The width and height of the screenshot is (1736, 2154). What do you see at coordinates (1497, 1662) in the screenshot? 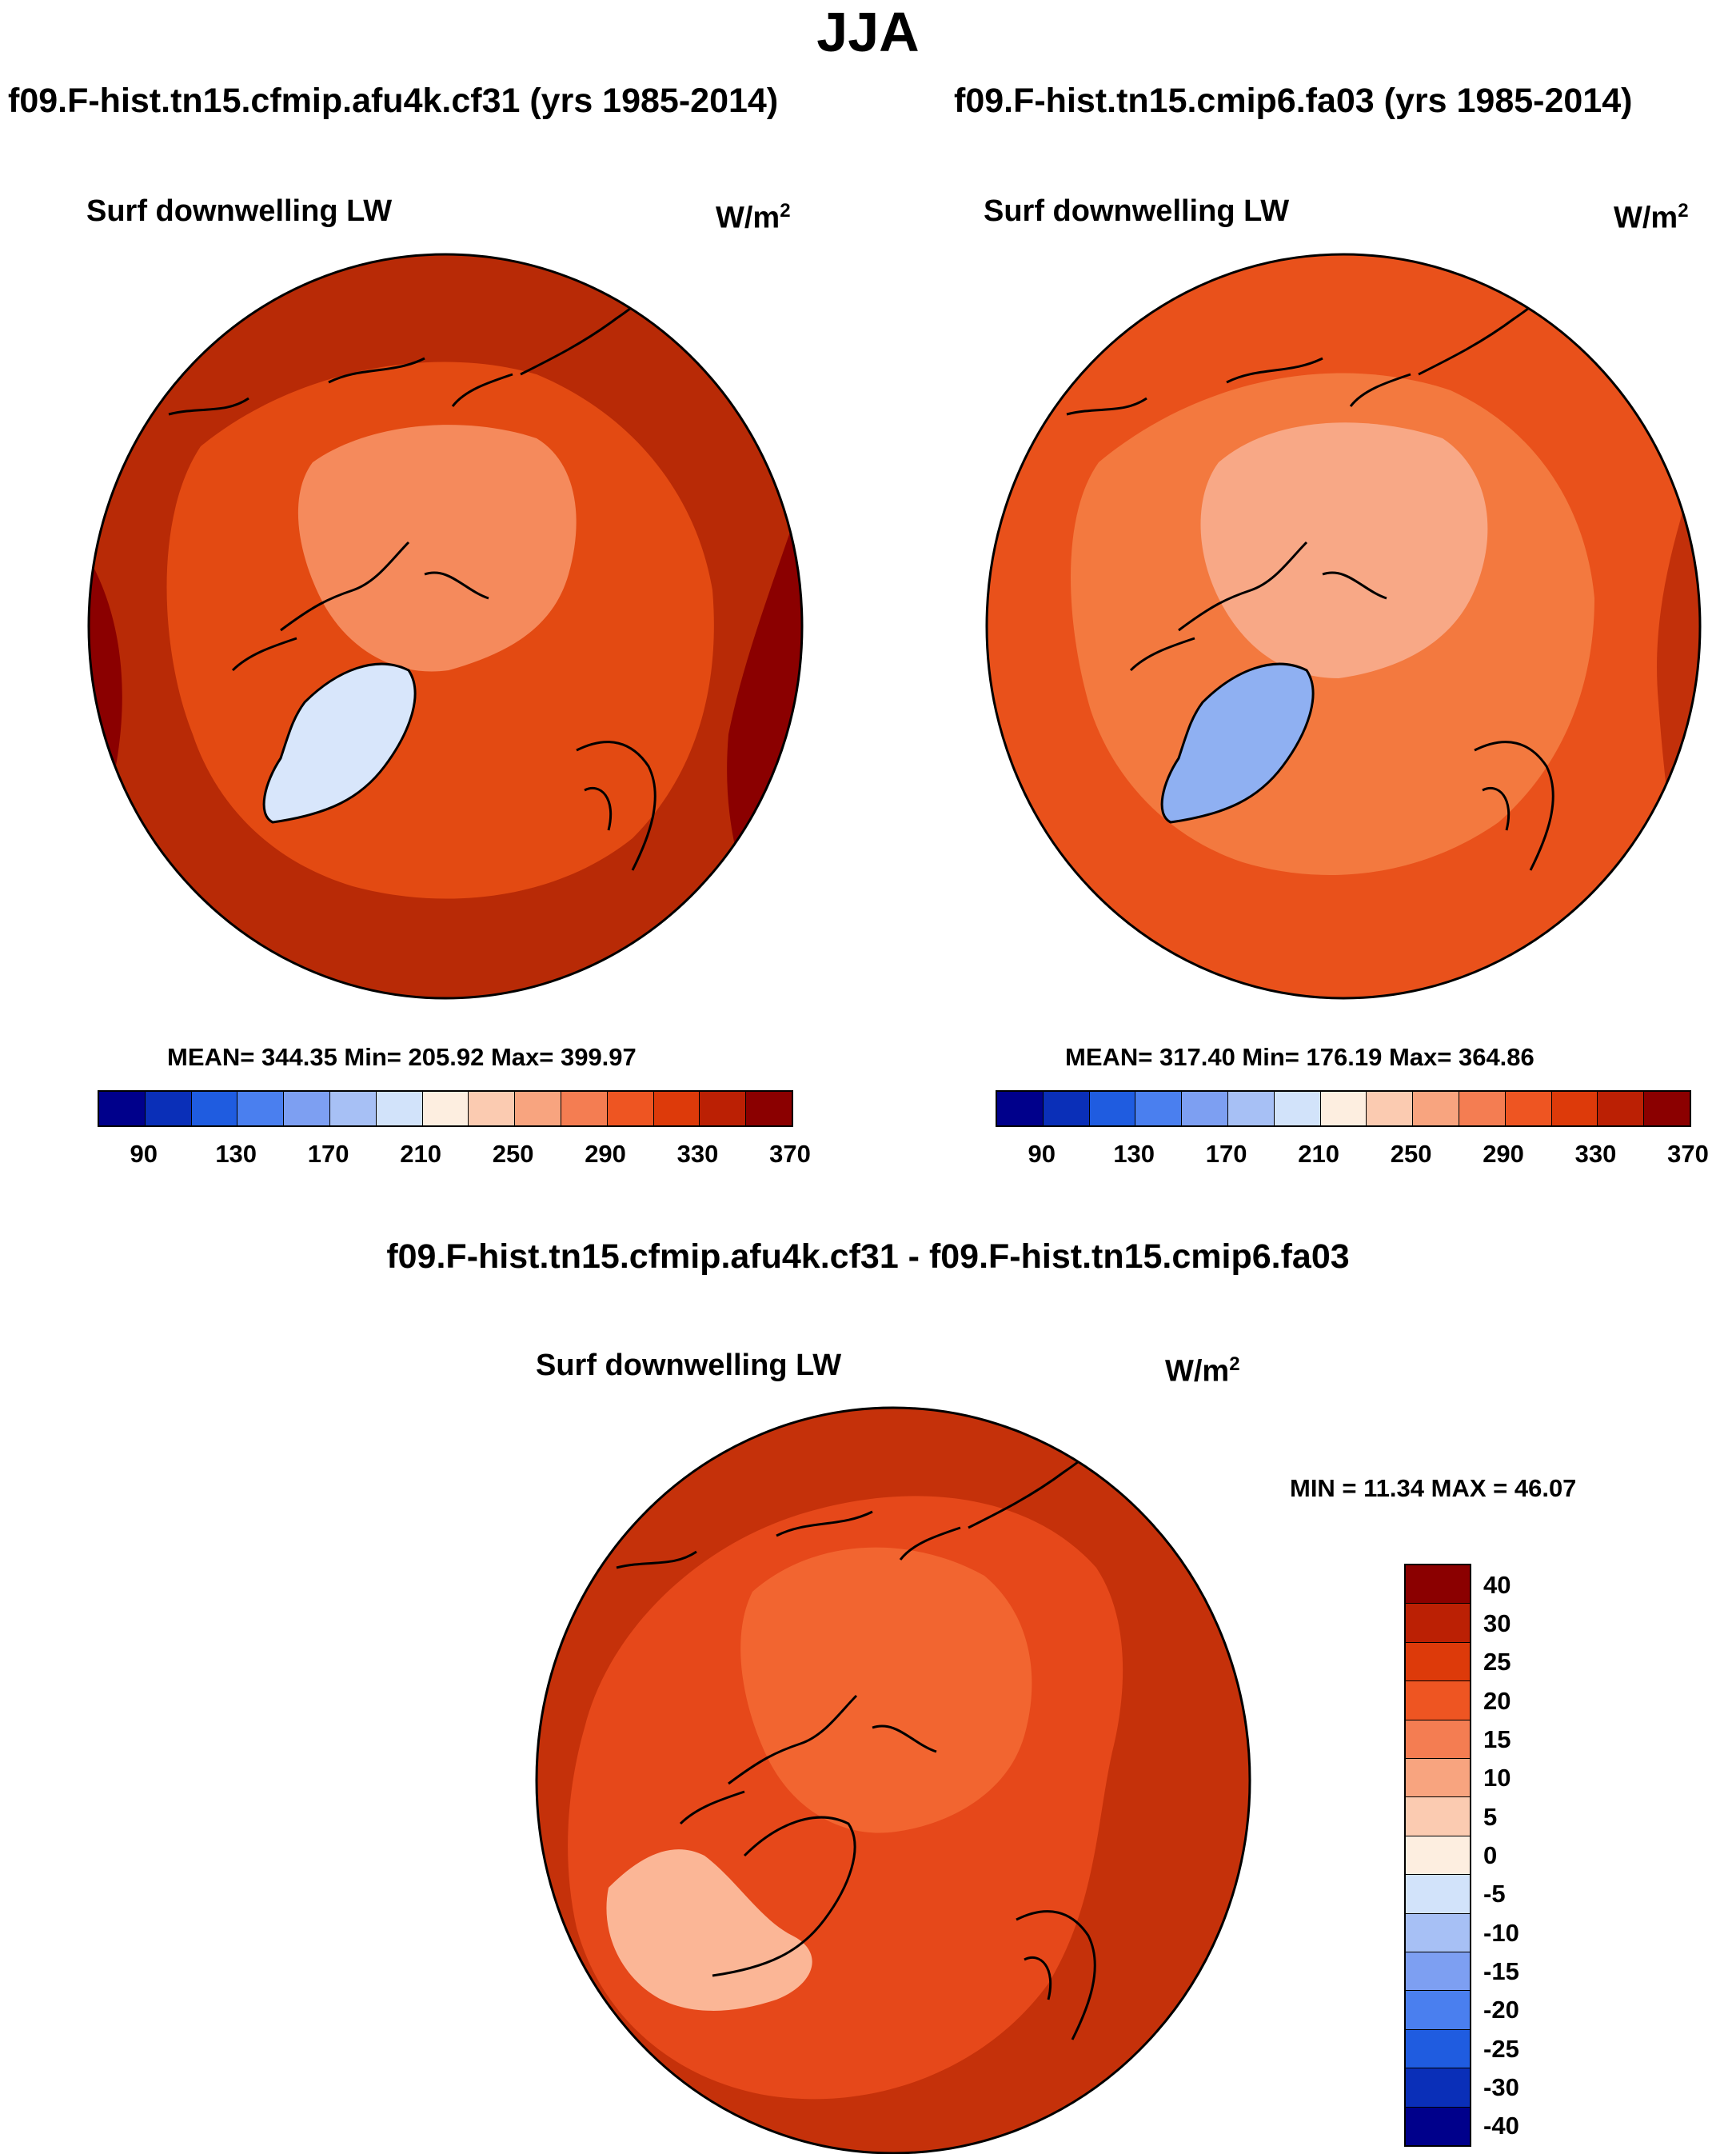
I see `diff-colorbar-tick-label: 25` at bounding box center [1497, 1662].